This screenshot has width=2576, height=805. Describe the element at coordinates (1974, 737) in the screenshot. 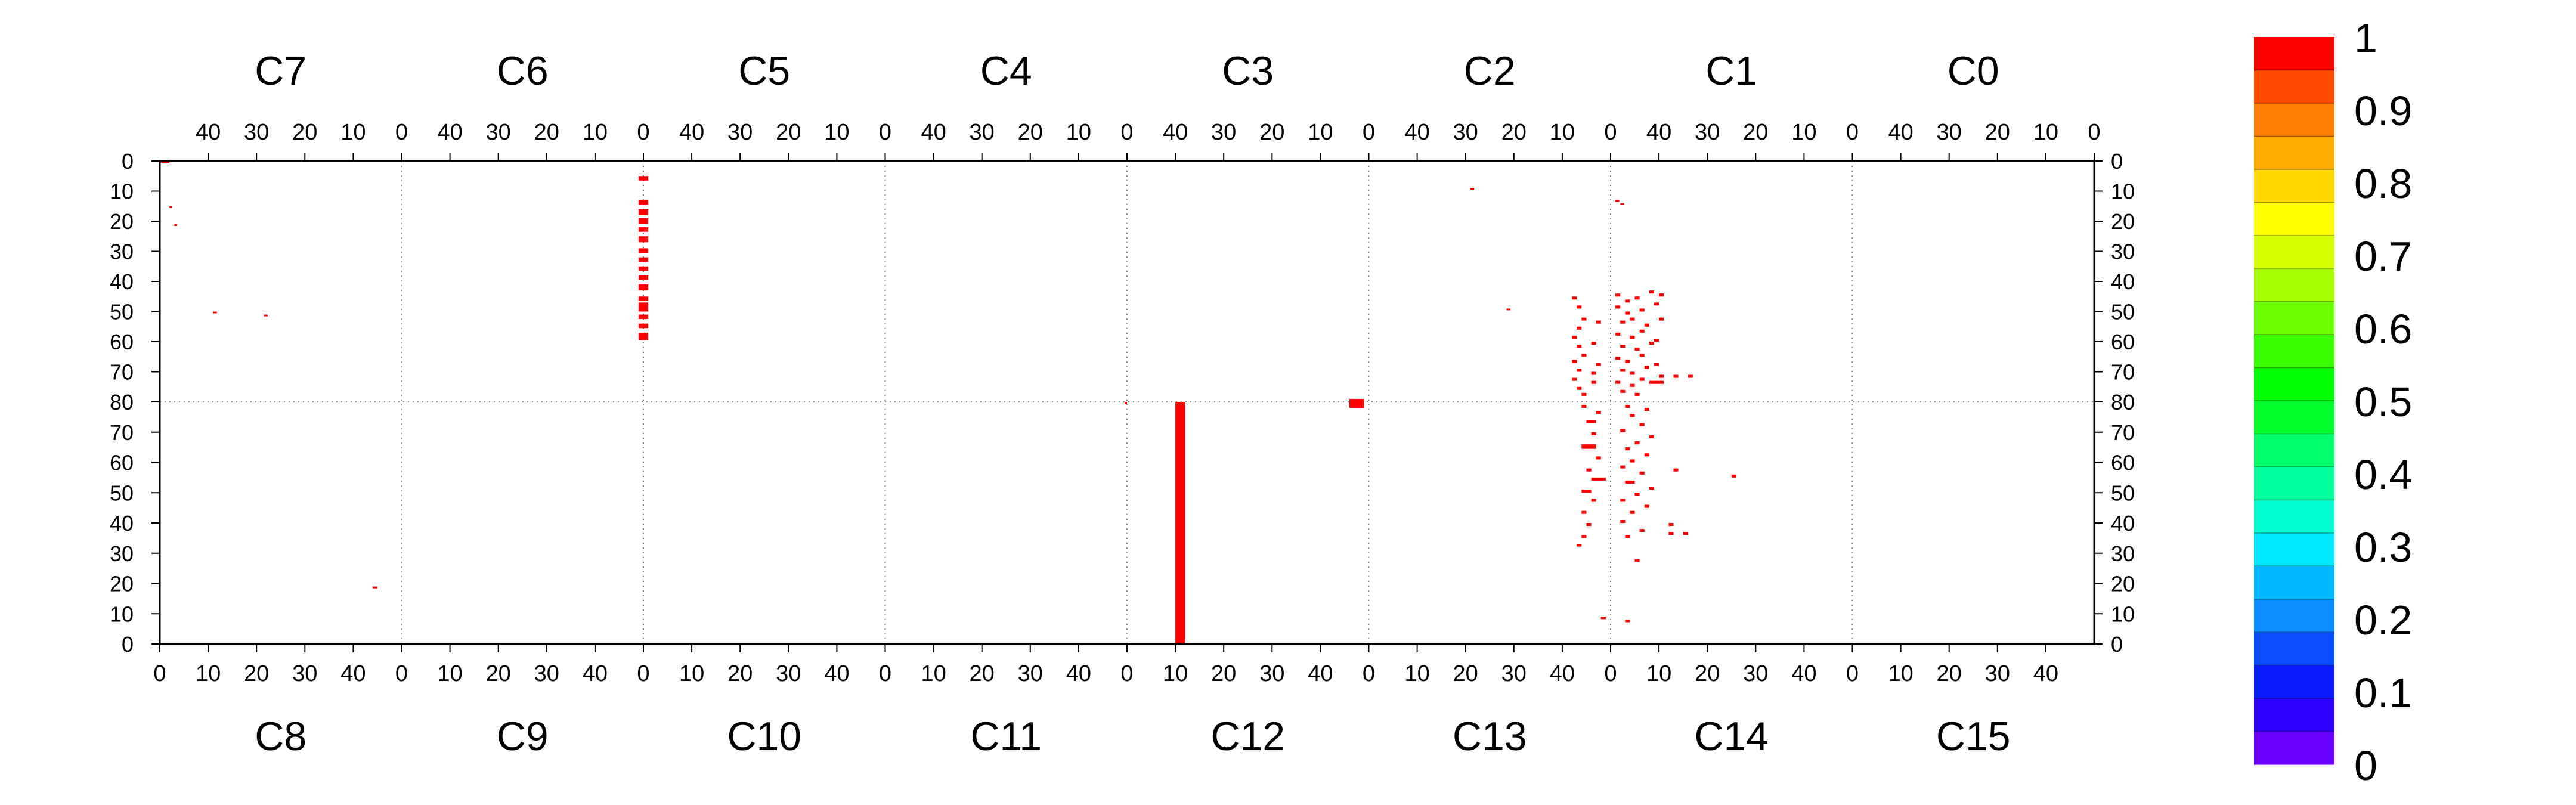

I see `chip-label-bottom: C15` at that location.